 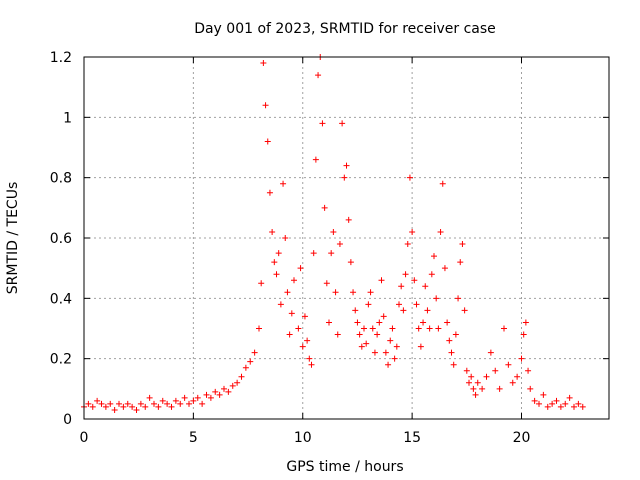 I want to click on y-tick-label: 1, so click(x=67, y=118).